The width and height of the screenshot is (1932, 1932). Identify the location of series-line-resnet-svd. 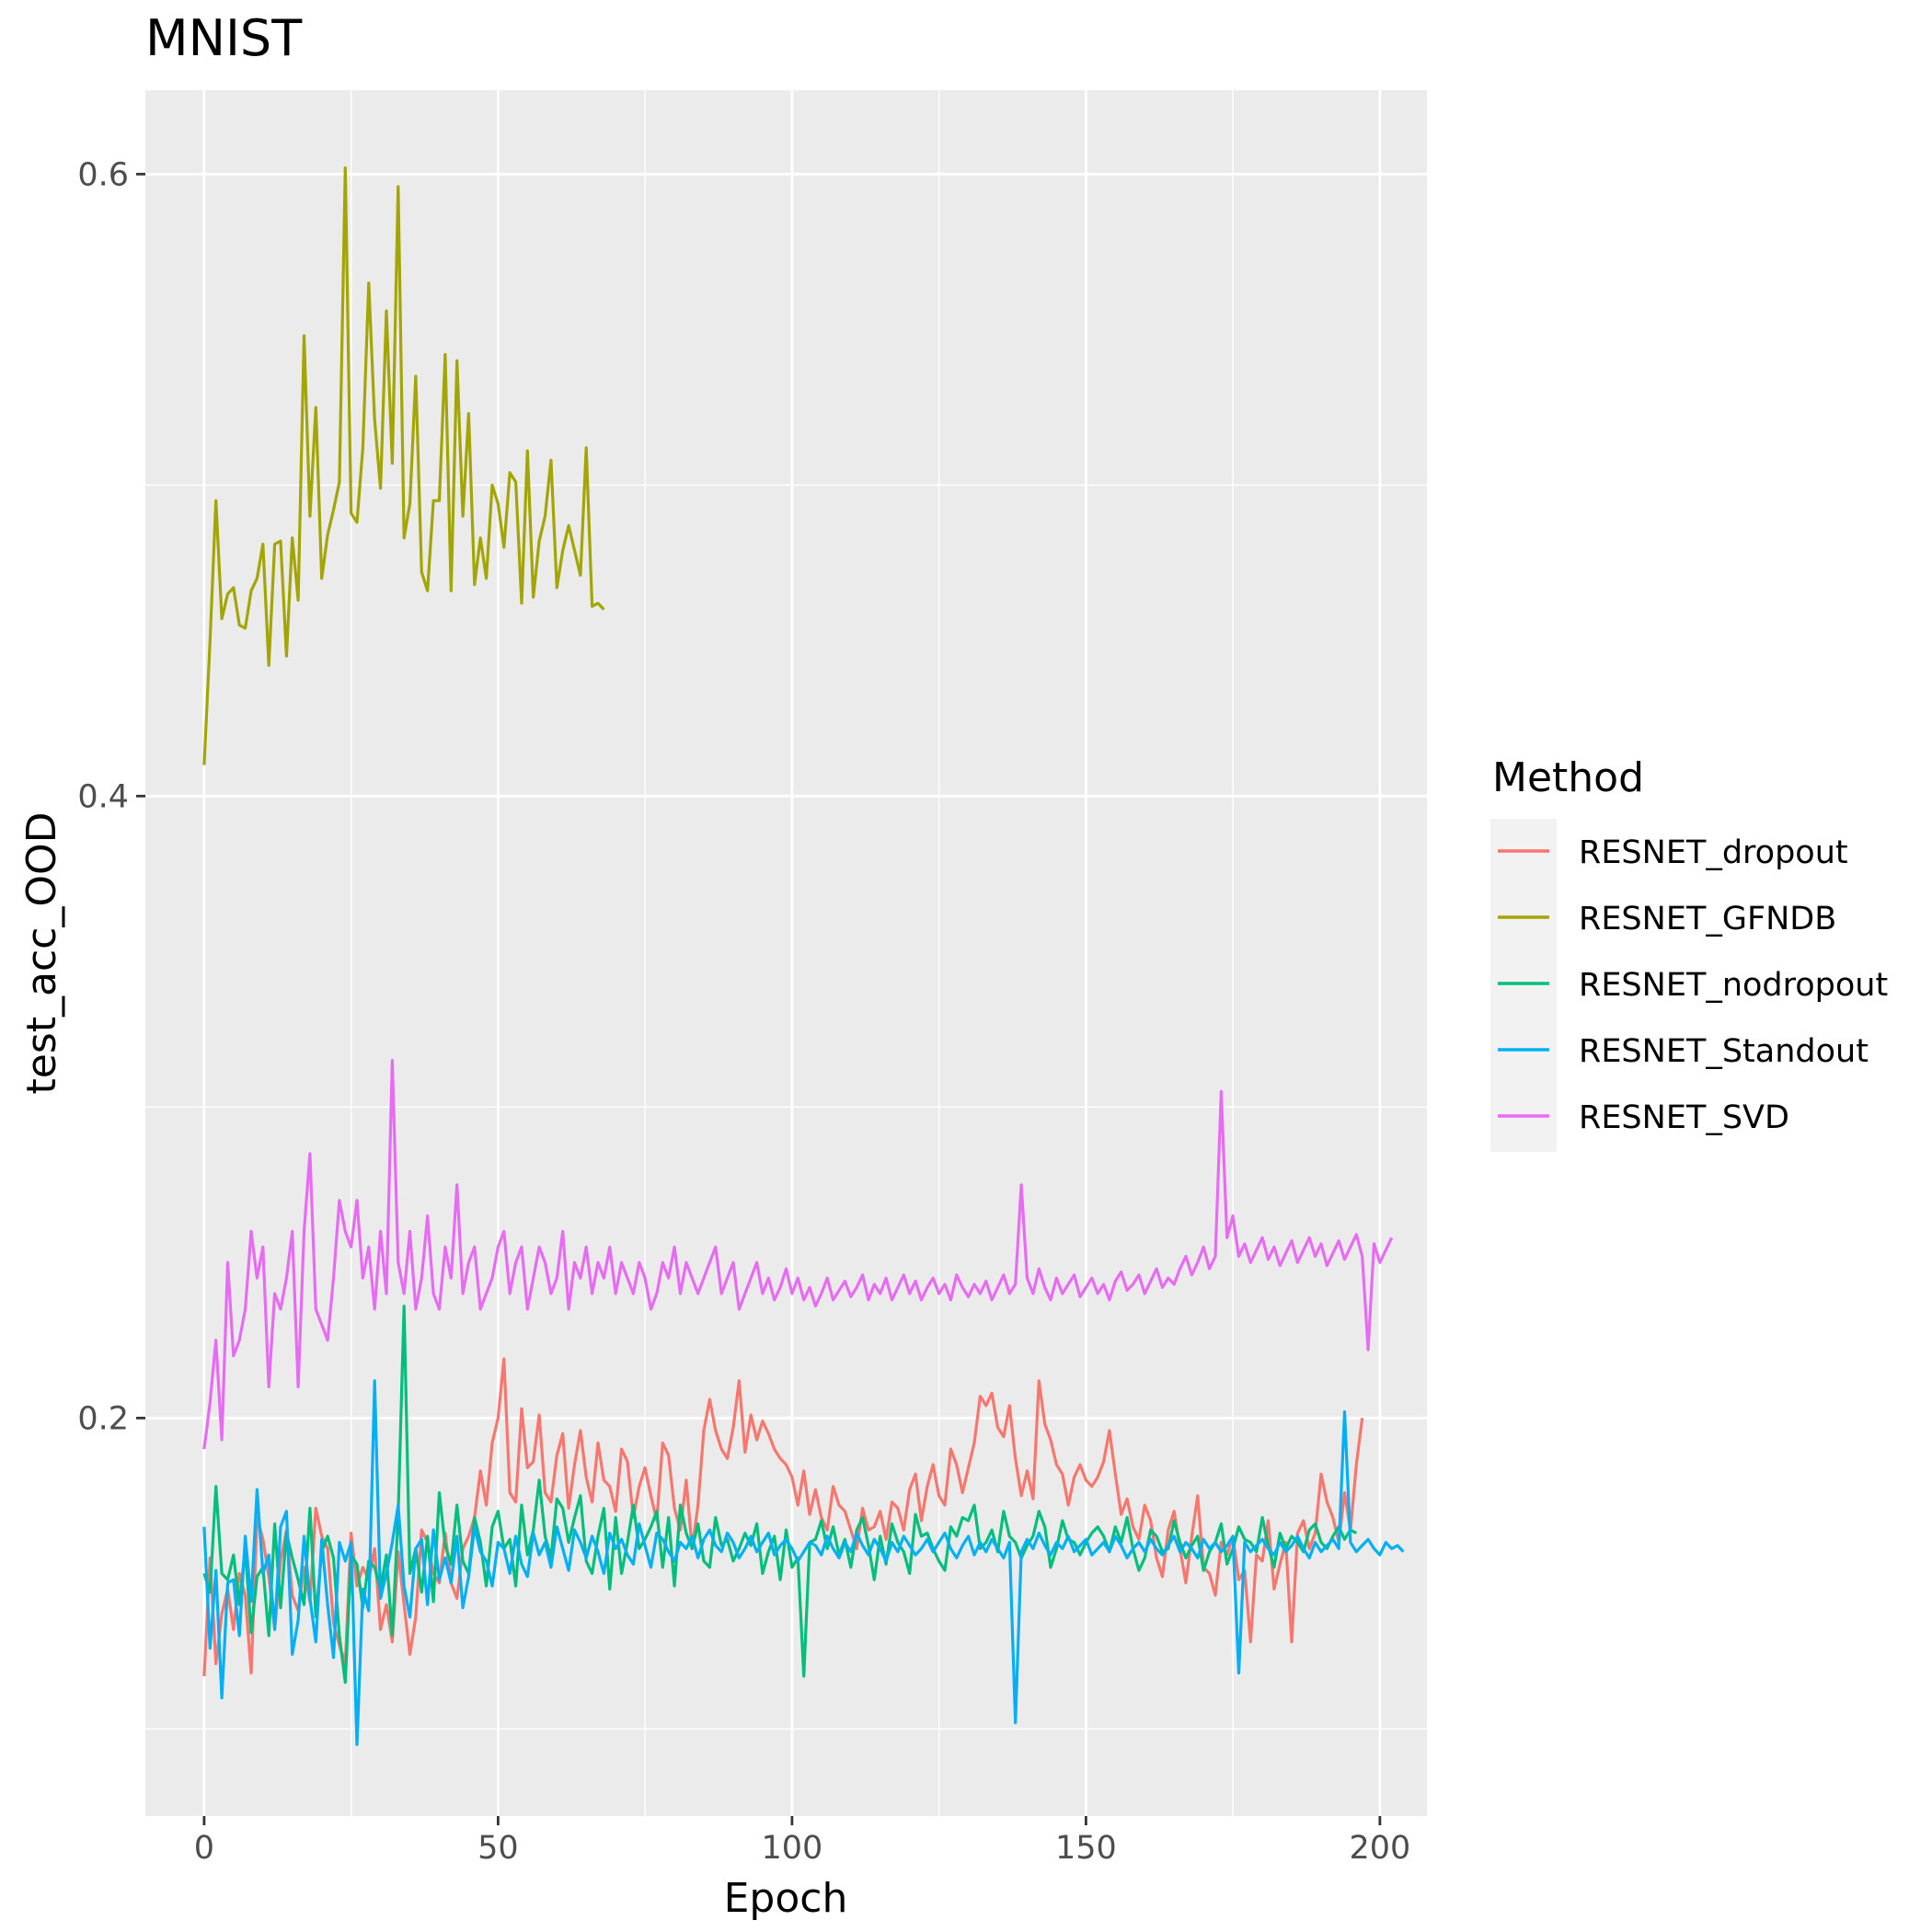
(798, 1254).